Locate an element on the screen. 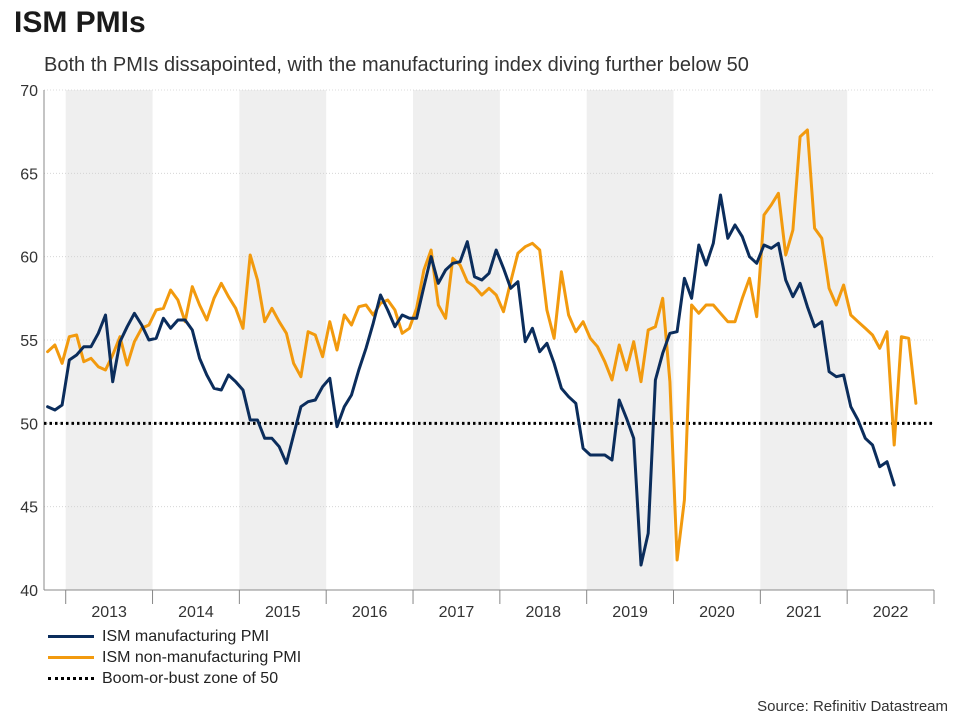  year-band-2017 is located at coordinates (456, 340).